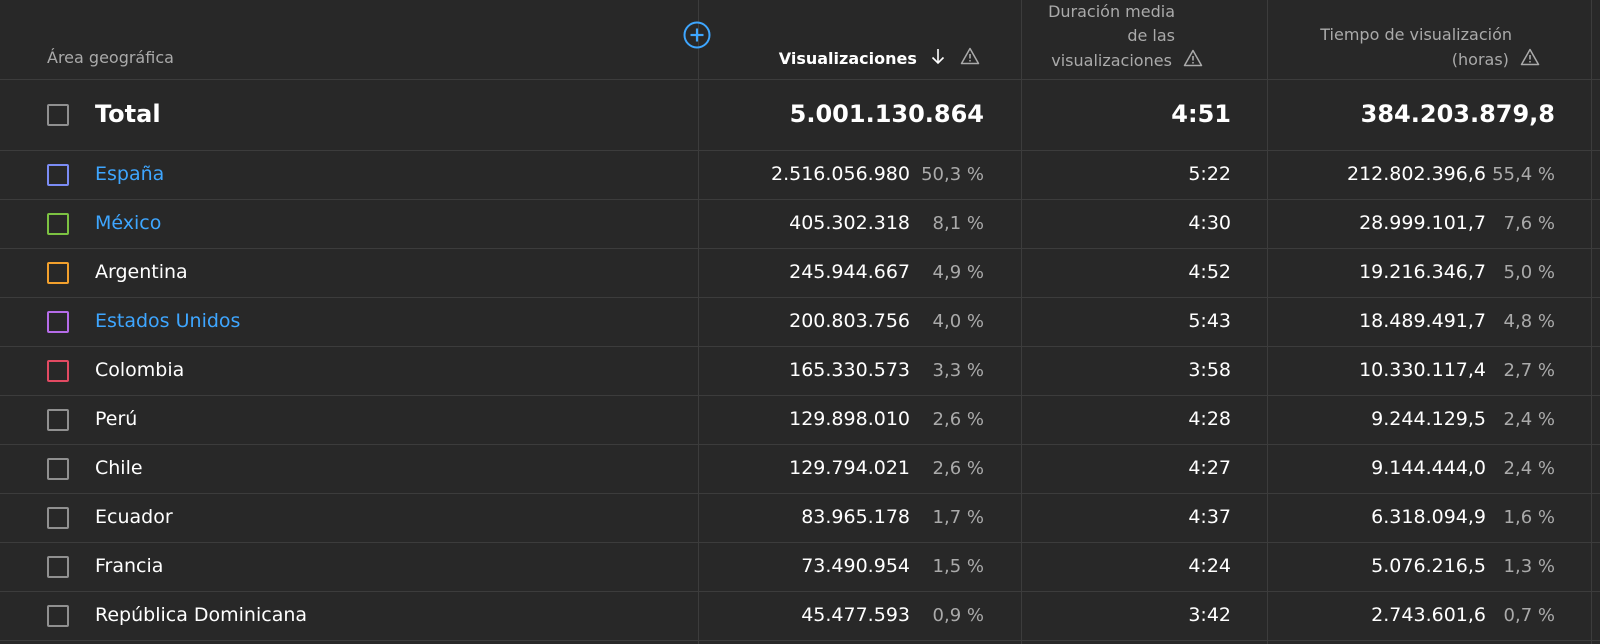 The height and width of the screenshot is (644, 1600). What do you see at coordinates (958, 370) in the screenshot?
I see `views-percent: 3,3 %` at bounding box center [958, 370].